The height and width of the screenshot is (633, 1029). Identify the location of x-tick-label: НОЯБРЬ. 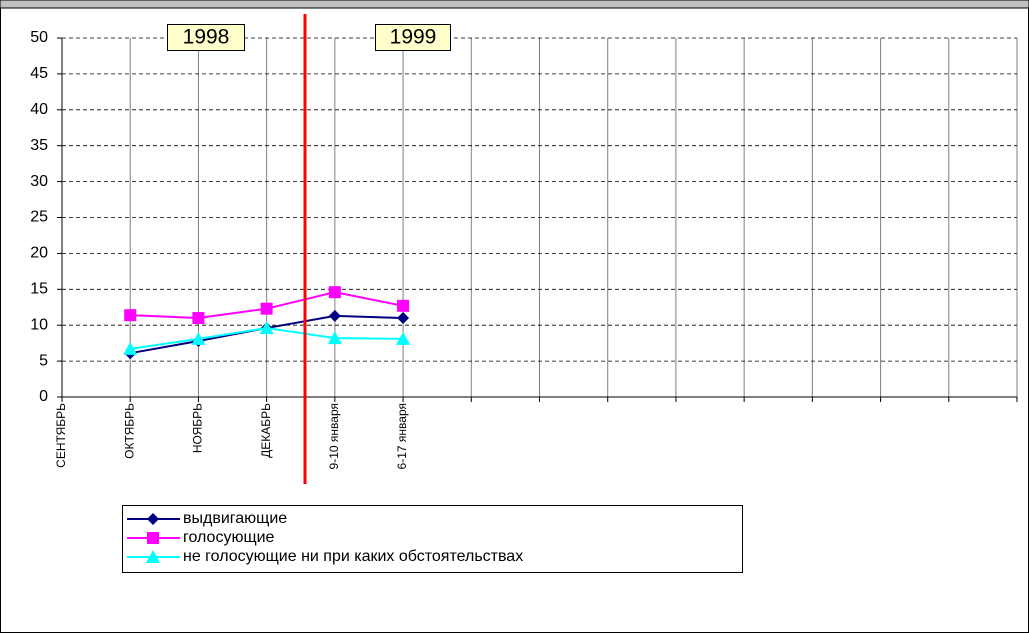
(198, 428).